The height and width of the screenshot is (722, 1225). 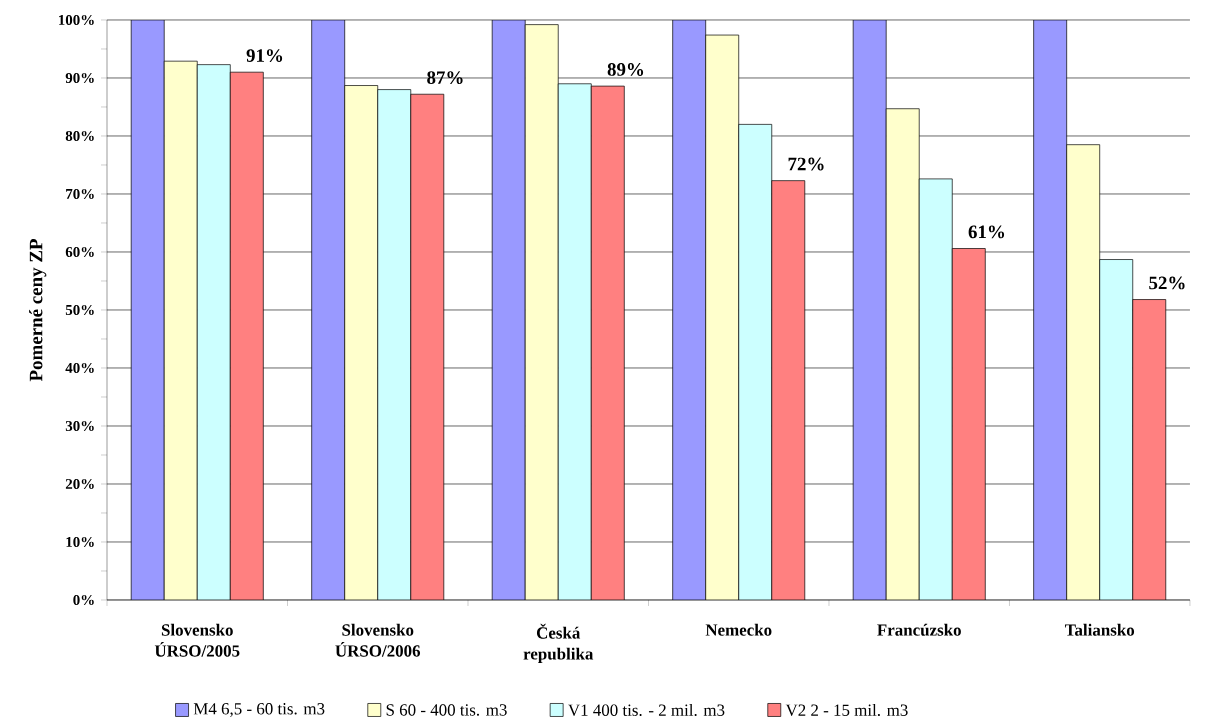 I want to click on y-axis-title: Pomerné ceny ZP, so click(x=38, y=310).